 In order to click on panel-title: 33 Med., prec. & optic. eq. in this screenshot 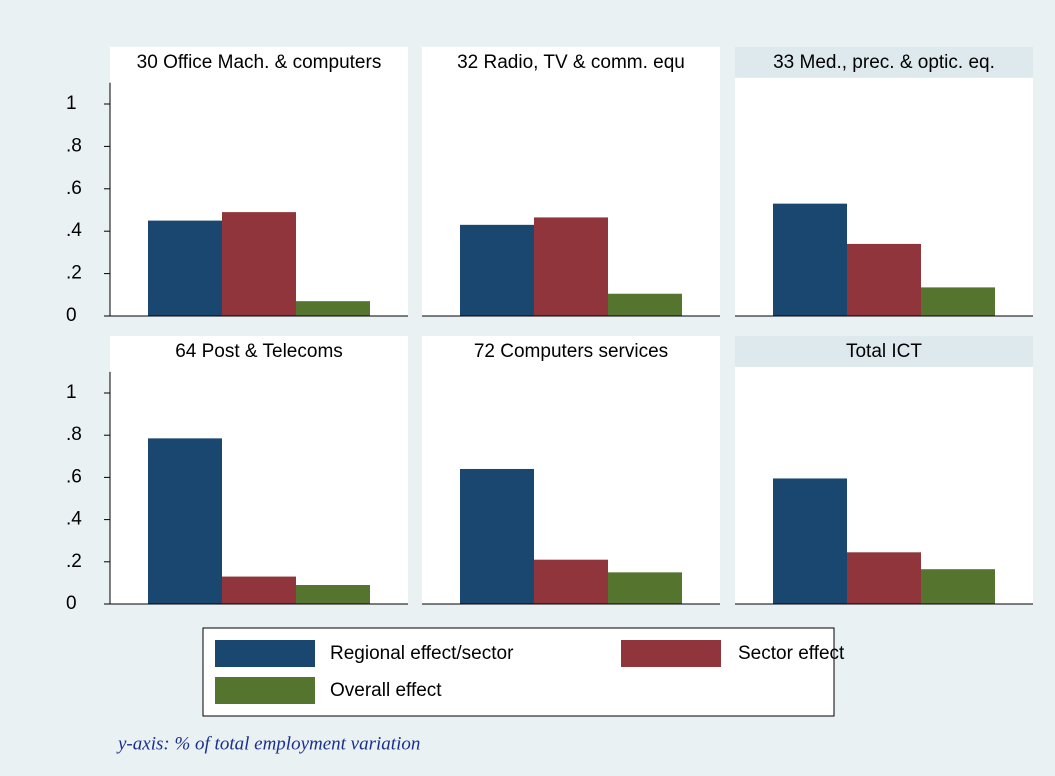, I will do `click(884, 62)`.